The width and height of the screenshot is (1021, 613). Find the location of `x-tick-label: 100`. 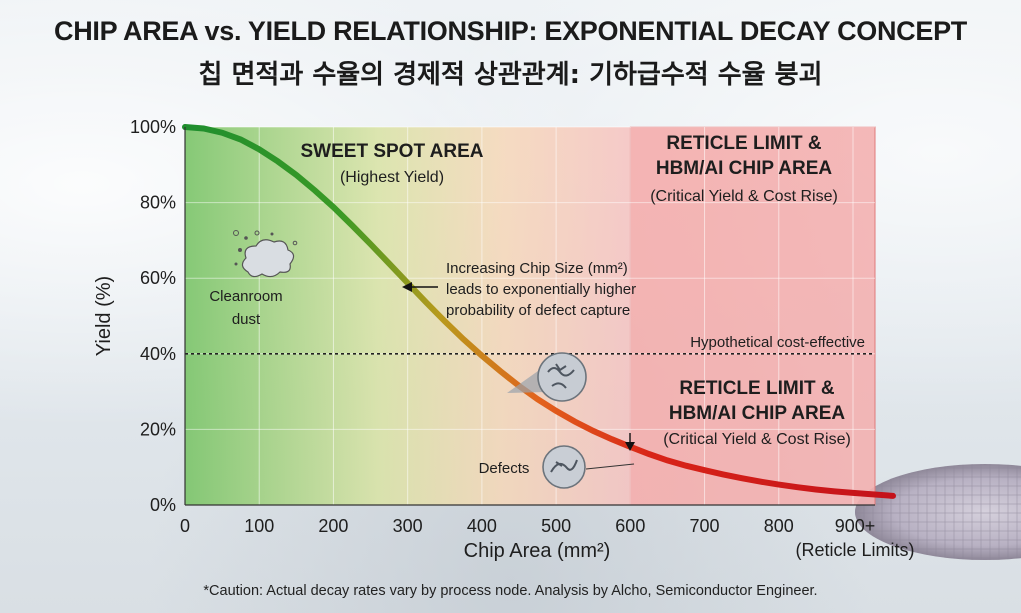

x-tick-label: 100 is located at coordinates (259, 526).